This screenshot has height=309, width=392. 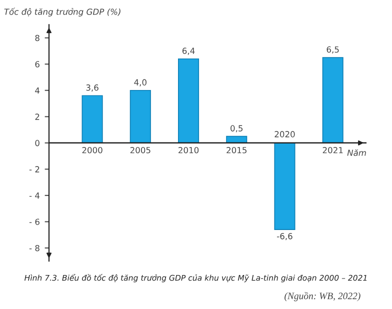 I want to click on y-tick-label: 2, so click(x=37, y=117).